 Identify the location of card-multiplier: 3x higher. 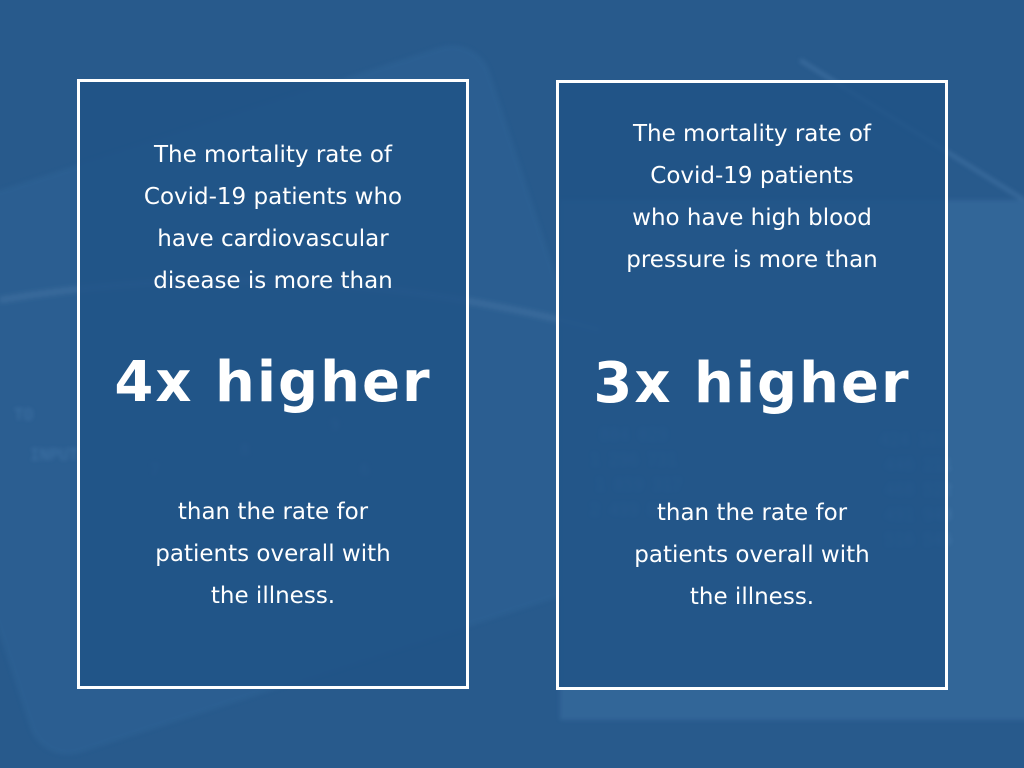
(752, 383).